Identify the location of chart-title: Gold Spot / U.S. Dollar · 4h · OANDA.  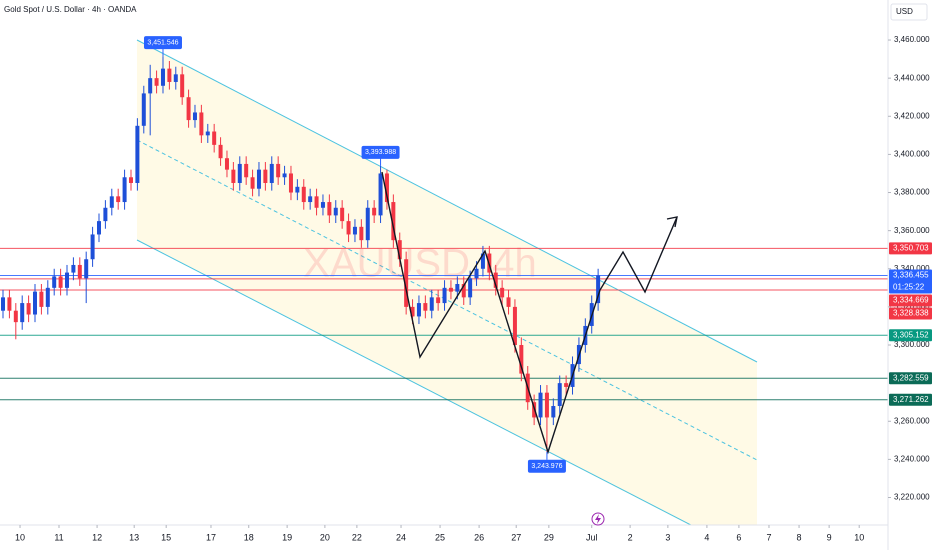
(70, 9).